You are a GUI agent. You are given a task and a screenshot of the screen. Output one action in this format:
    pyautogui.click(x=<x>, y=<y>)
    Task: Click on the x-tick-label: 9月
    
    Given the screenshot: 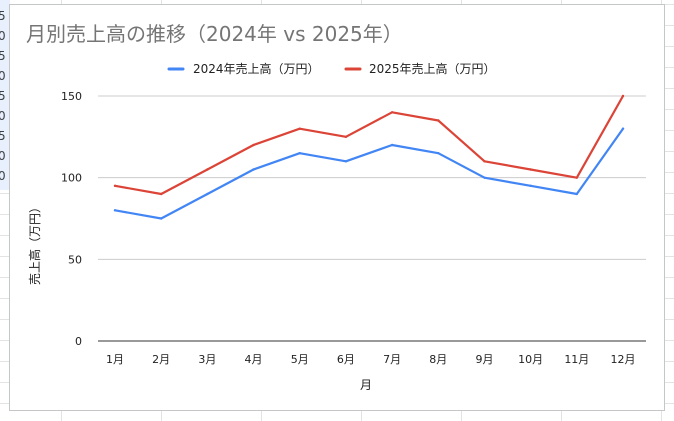 What is the action you would take?
    pyautogui.click(x=484, y=359)
    